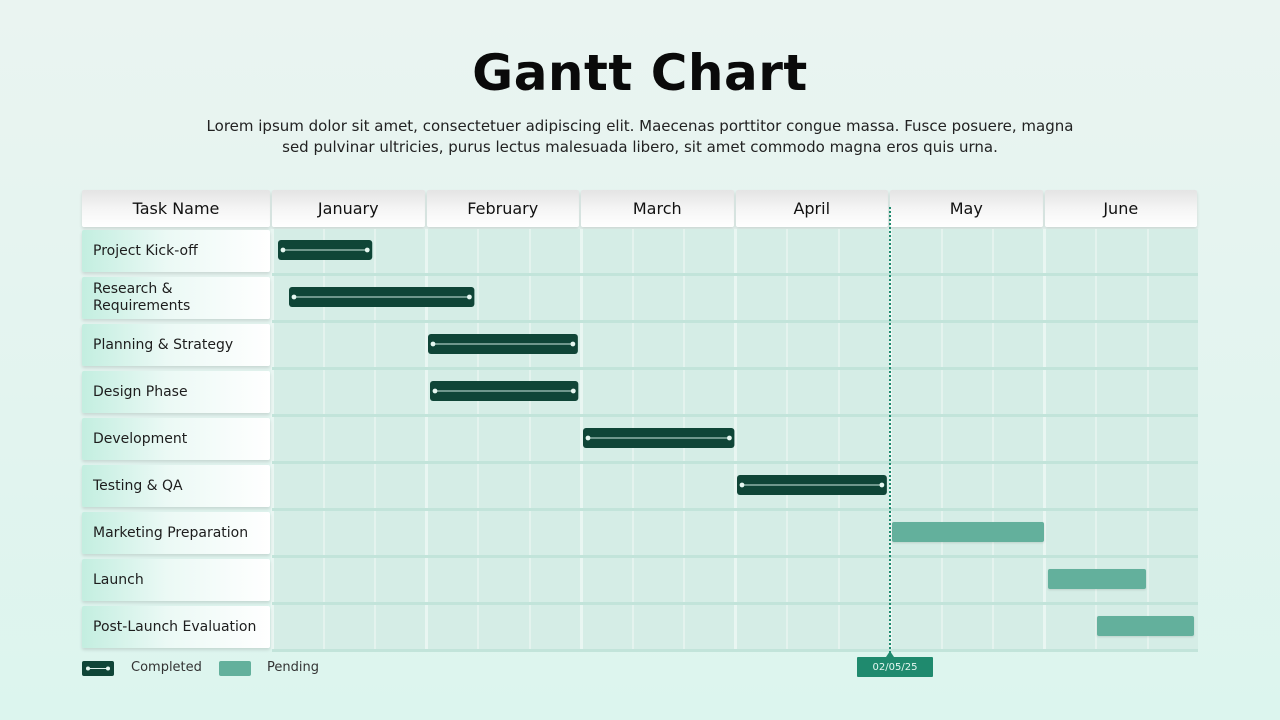  What do you see at coordinates (176, 580) in the screenshot?
I see `task-name-cell: Launch` at bounding box center [176, 580].